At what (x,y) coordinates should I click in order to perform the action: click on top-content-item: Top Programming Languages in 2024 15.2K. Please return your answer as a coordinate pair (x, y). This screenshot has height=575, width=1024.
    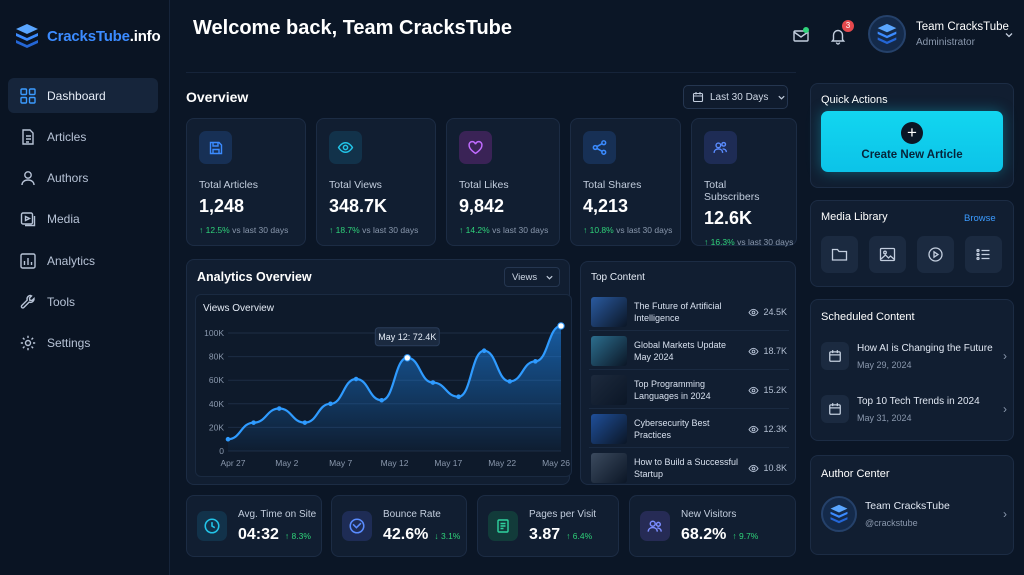
    Looking at the image, I should click on (689, 390).